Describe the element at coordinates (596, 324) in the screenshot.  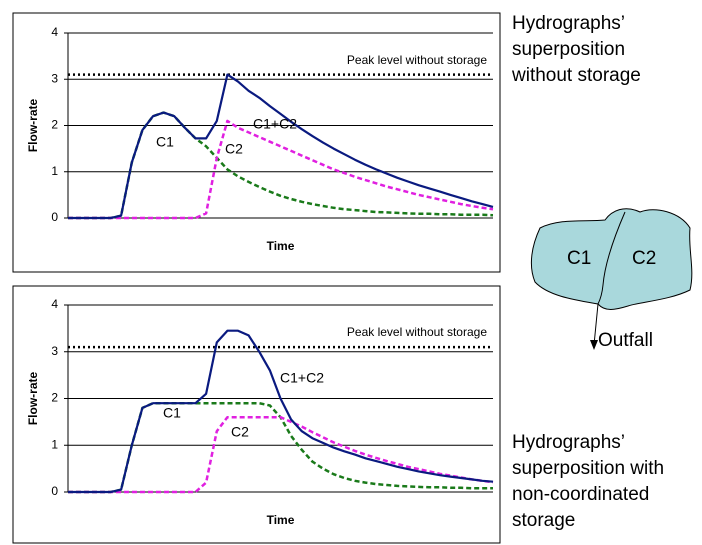
I see `outfall-arrow` at that location.